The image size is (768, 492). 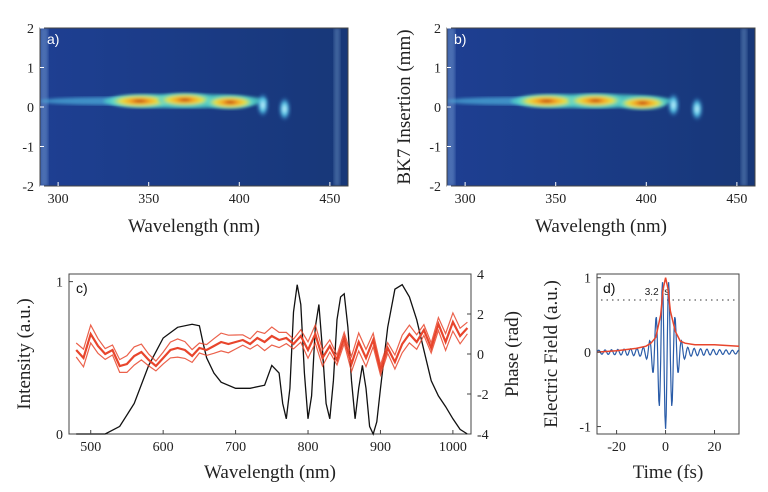 What do you see at coordinates (270, 472) in the screenshot?
I see `panel-c-xlabel: Wavelength (nm)` at bounding box center [270, 472].